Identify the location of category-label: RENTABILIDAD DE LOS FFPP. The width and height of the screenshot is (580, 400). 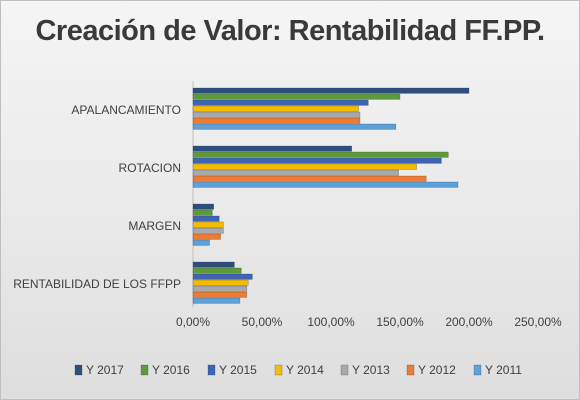
(97, 284).